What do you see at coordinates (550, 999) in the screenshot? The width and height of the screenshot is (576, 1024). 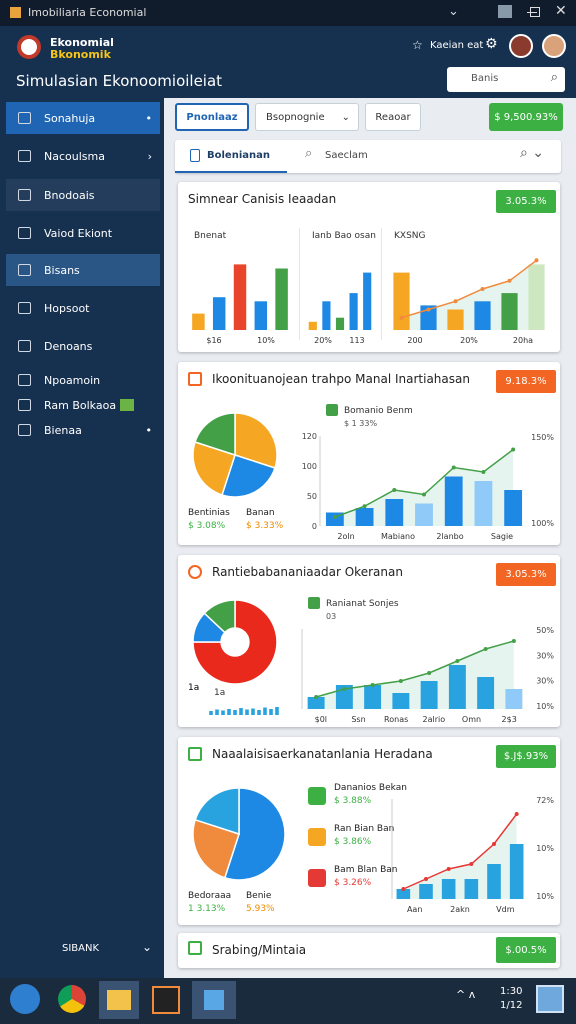 I see `notification` at bounding box center [550, 999].